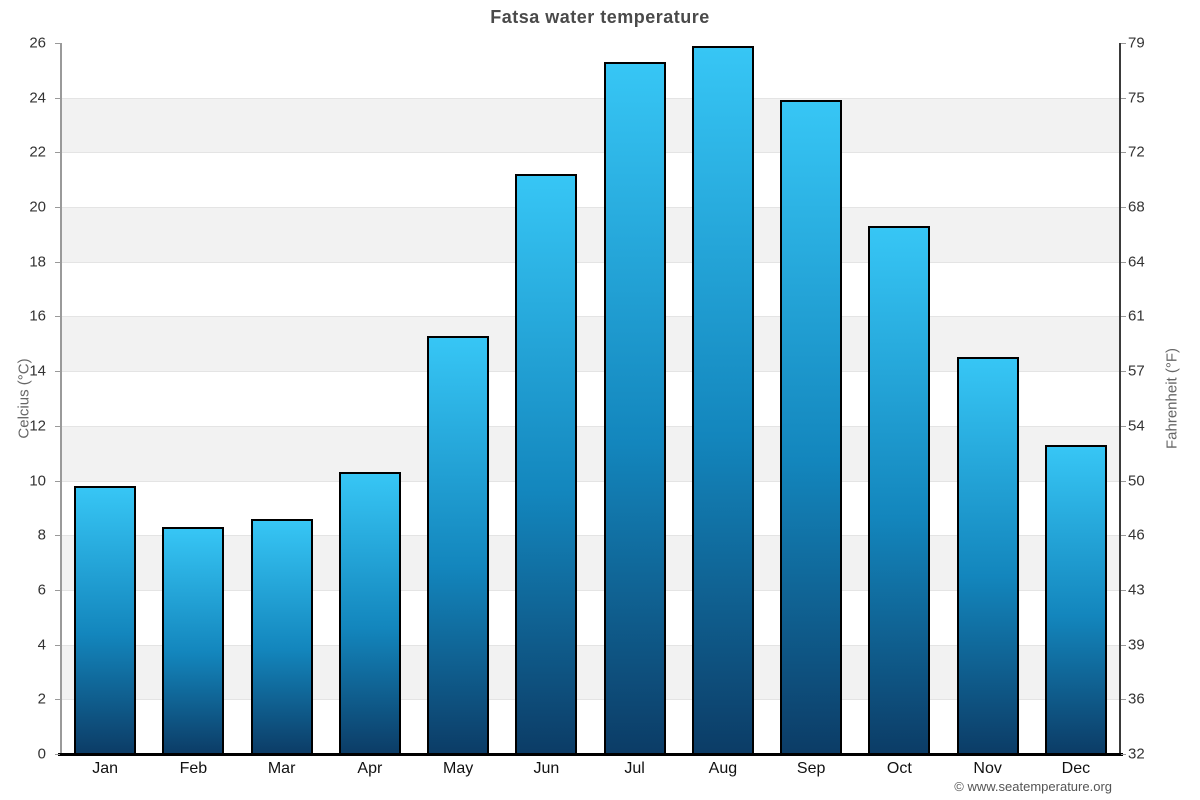  Describe the element at coordinates (1136, 481) in the screenshot. I see `y-tick-fahrenheit: 50` at that location.